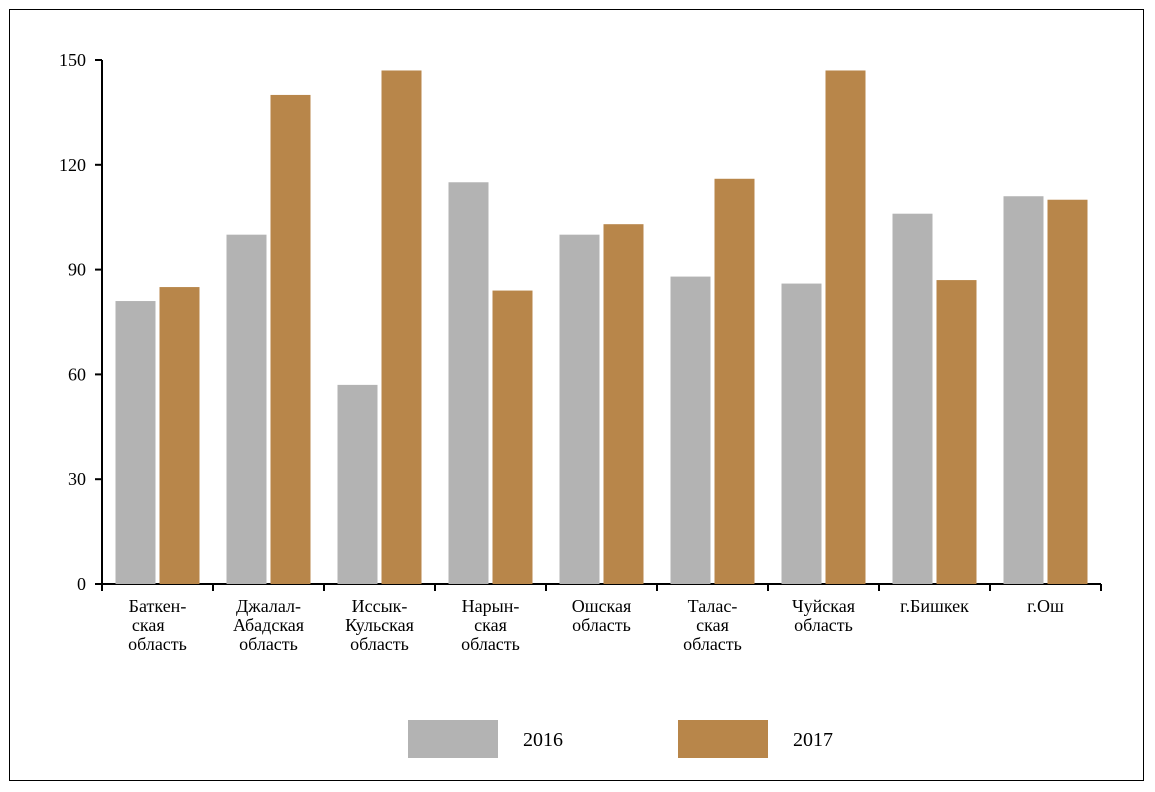 This screenshot has width=1155, height=792. Describe the element at coordinates (380, 606) in the screenshot. I see `x-tick-label-line: Иссык-` at that location.